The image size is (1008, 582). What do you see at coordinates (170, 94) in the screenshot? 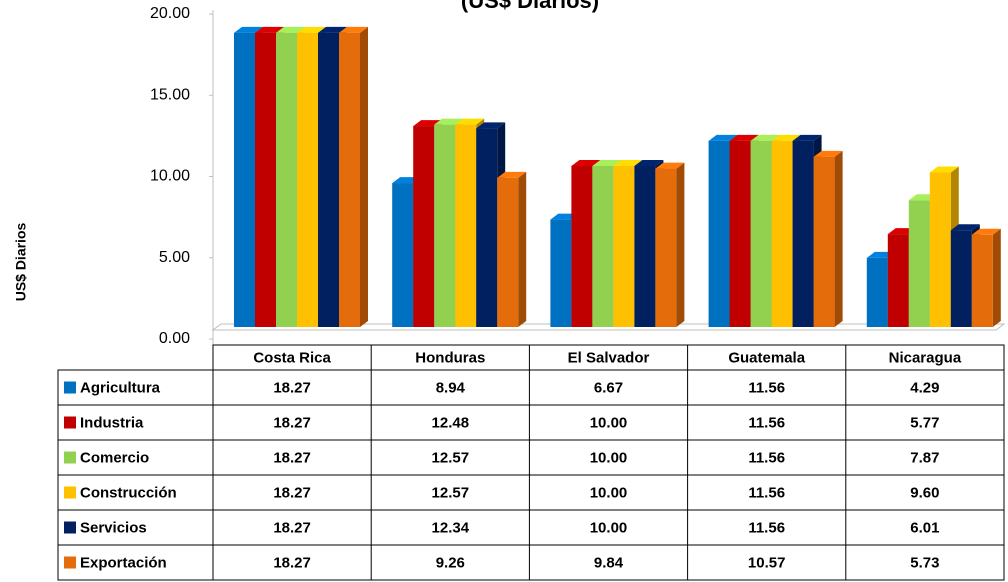
I see `y-tick-label: 15.00` at bounding box center [170, 94].